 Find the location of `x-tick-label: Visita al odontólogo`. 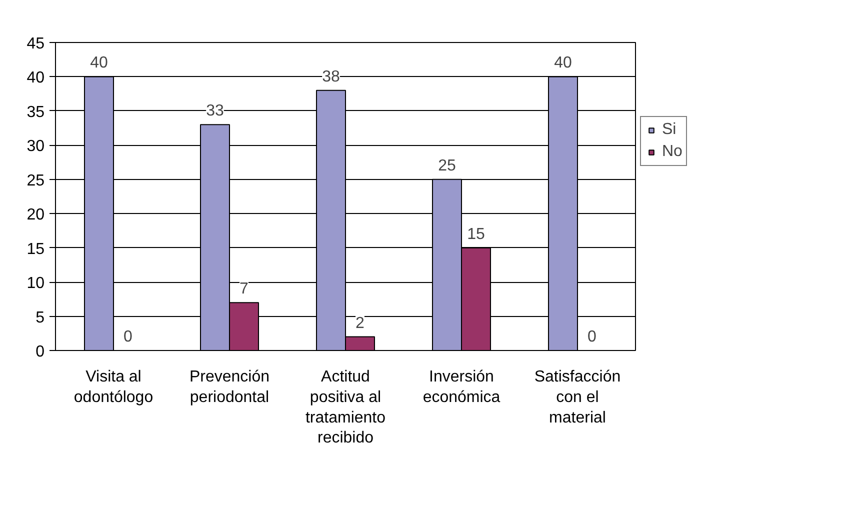

x-tick-label: Visita al odontólogo is located at coordinates (114, 387).